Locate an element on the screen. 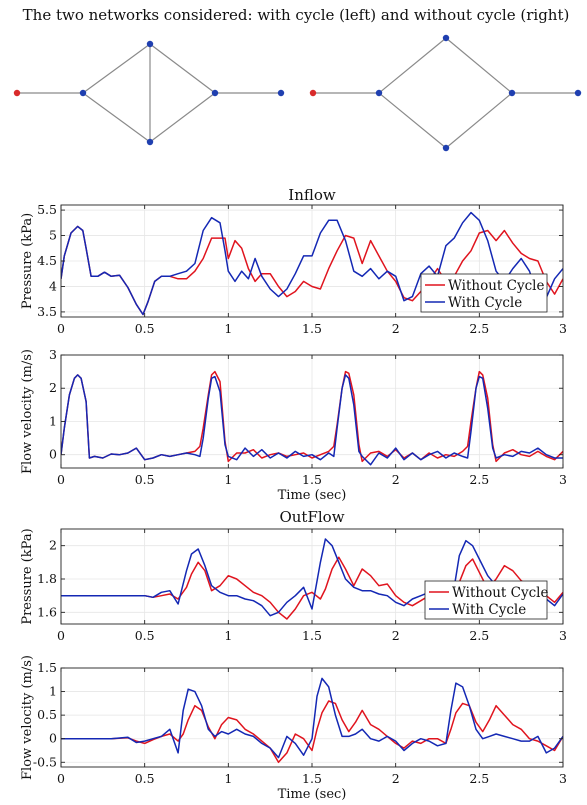 Image resolution: width=587 pixels, height=805 pixels. y-tick-label: 4.5 is located at coordinates (47, 260).